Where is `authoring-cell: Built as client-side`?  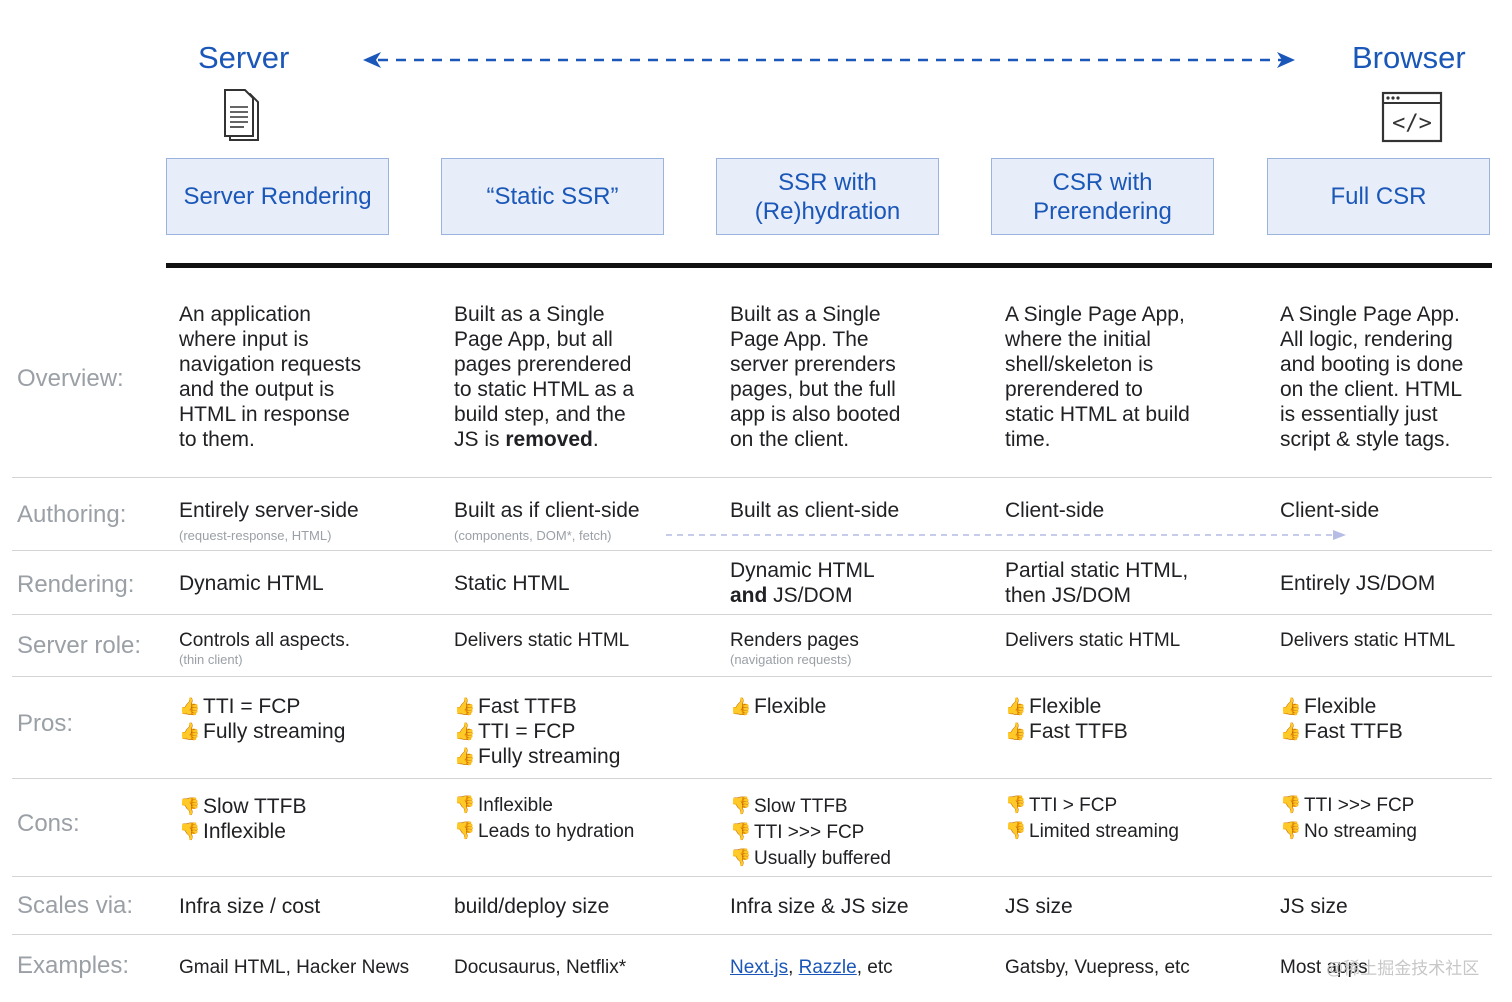
authoring-cell: Built as client-side is located at coordinates (815, 510).